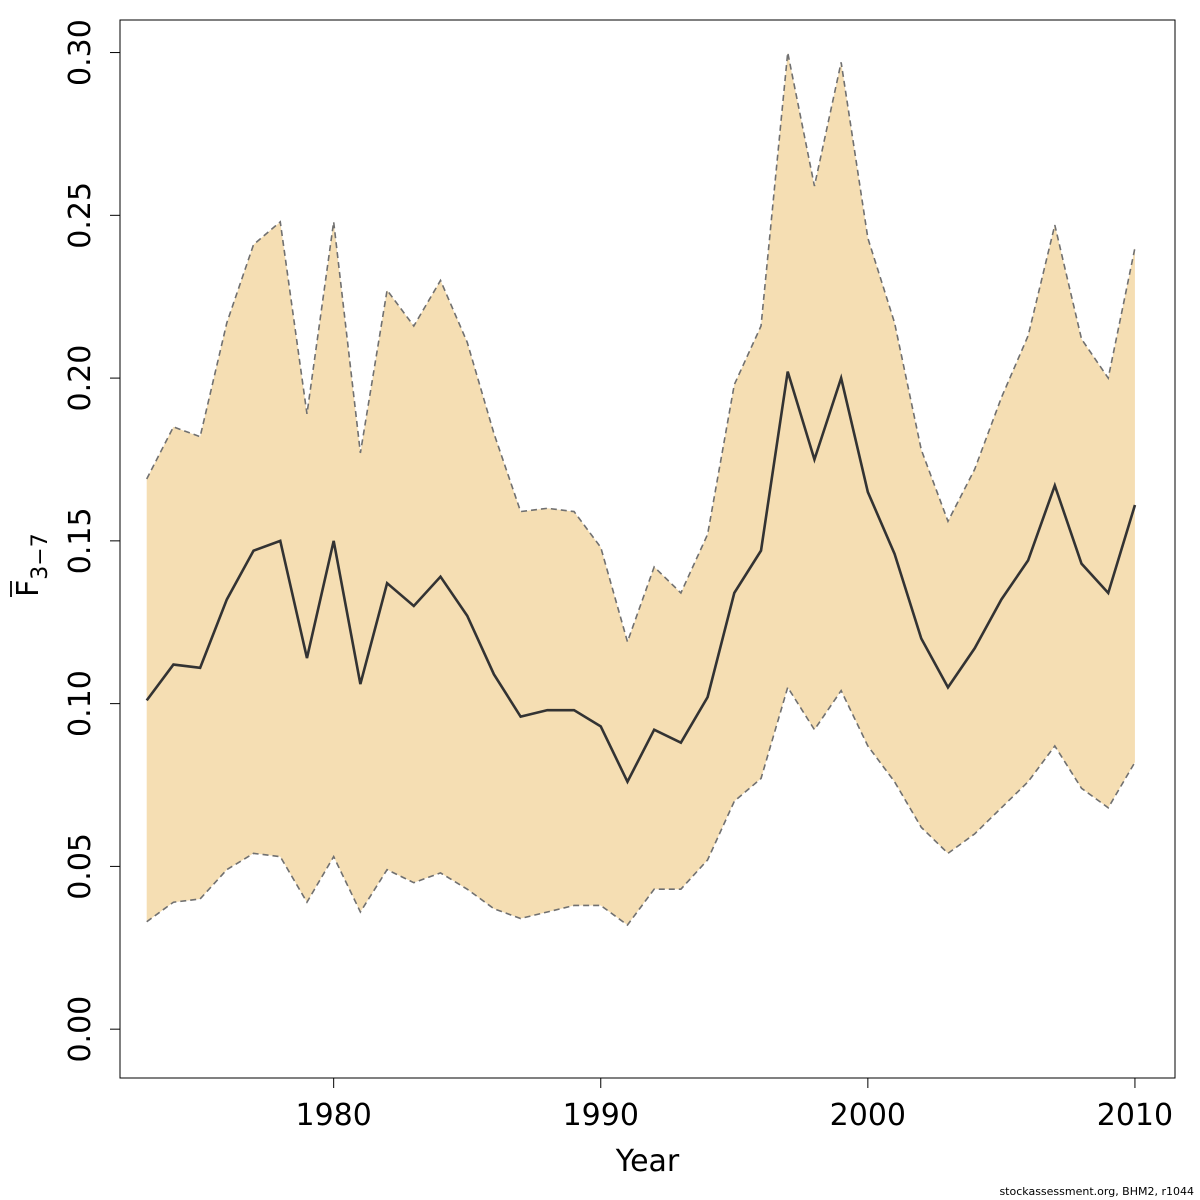 The width and height of the screenshot is (1200, 1200). Describe the element at coordinates (80, 378) in the screenshot. I see `y-tick-label: 0.20` at that location.